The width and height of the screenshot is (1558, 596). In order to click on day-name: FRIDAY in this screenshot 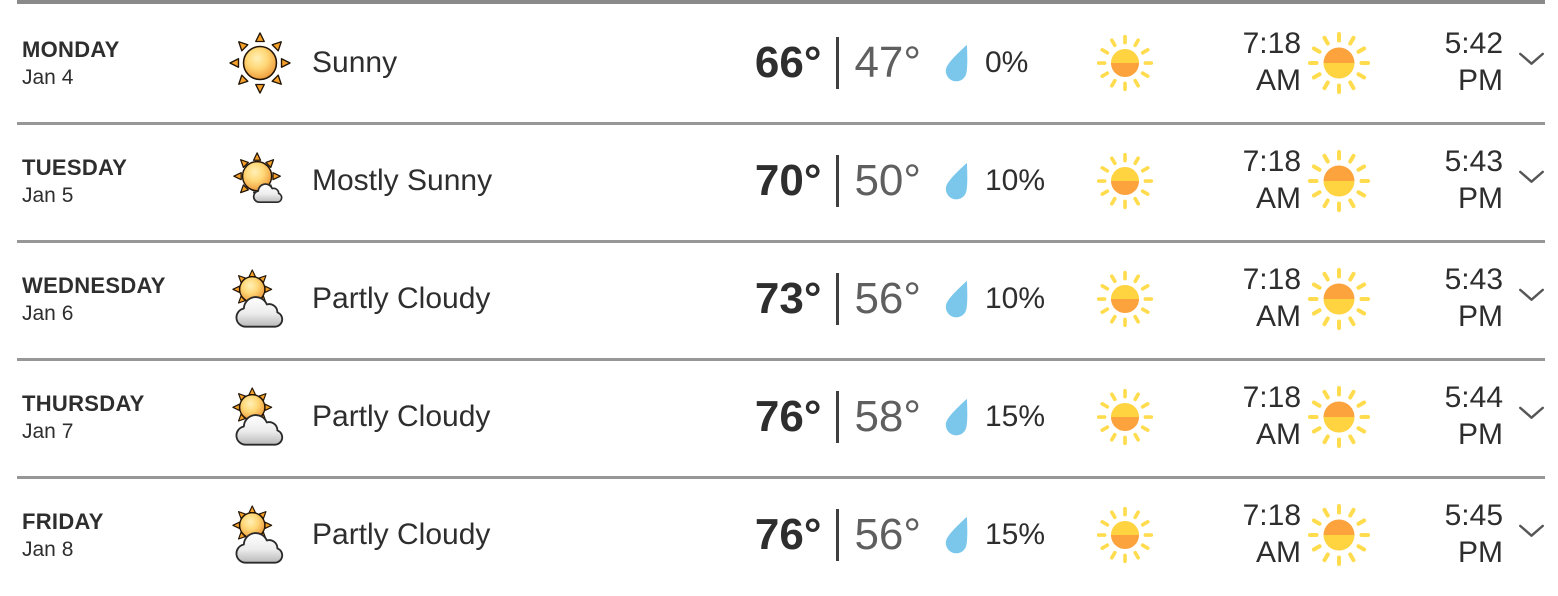, I will do `click(63, 521)`.